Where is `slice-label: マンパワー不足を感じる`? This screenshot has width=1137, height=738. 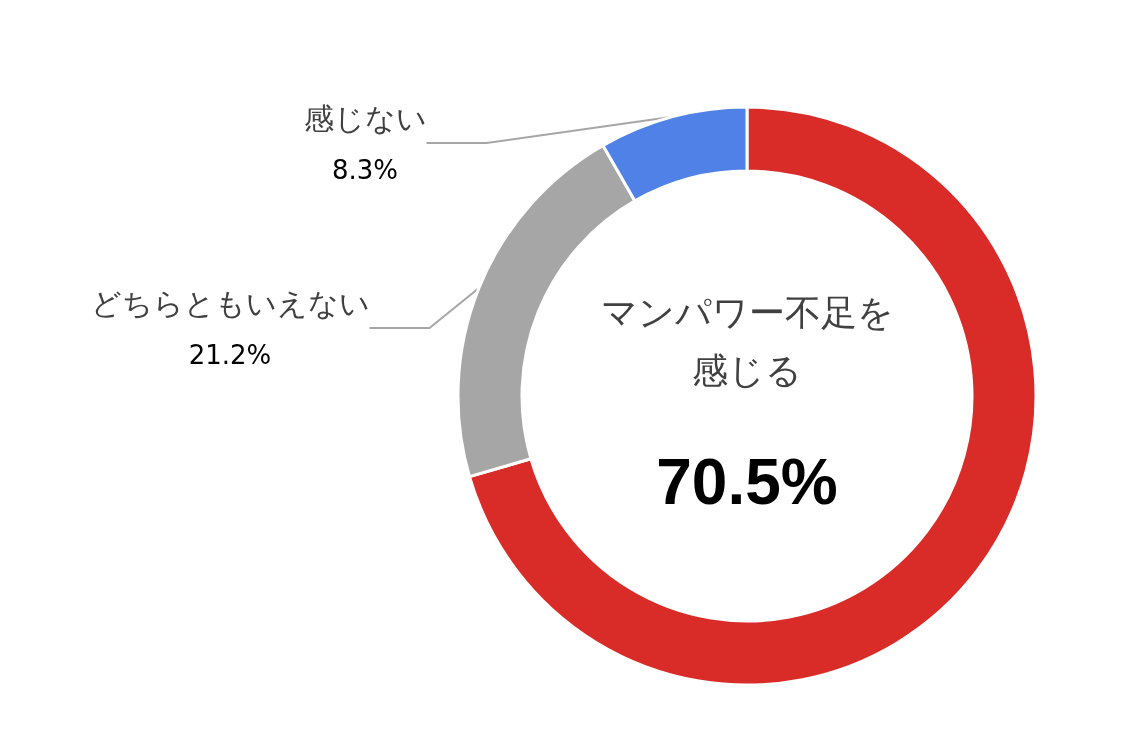
slice-label: マンパワー不足を感じる is located at coordinates (747, 341).